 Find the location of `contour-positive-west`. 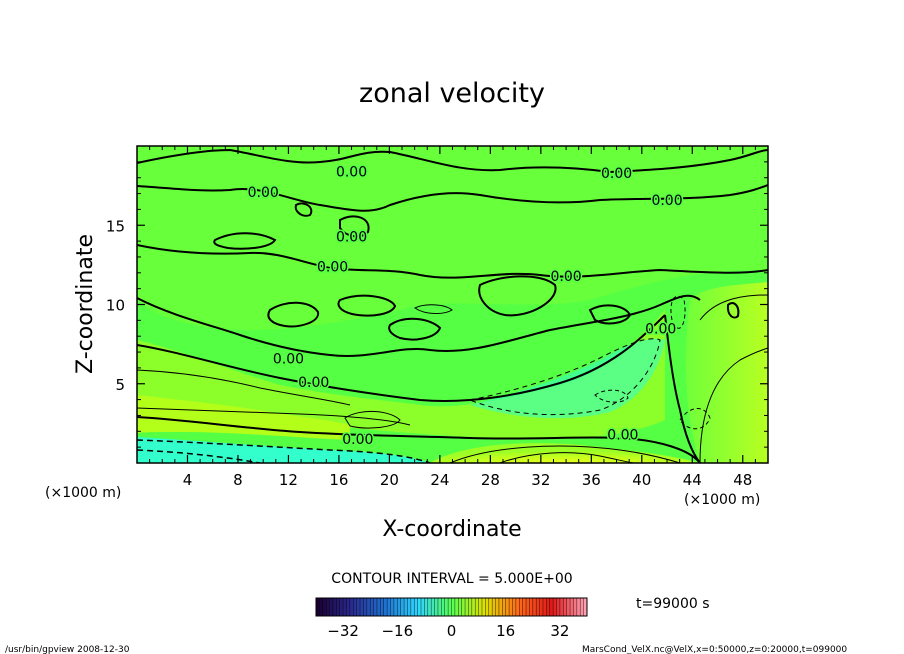

contour-positive-west is located at coordinates (244, 387).